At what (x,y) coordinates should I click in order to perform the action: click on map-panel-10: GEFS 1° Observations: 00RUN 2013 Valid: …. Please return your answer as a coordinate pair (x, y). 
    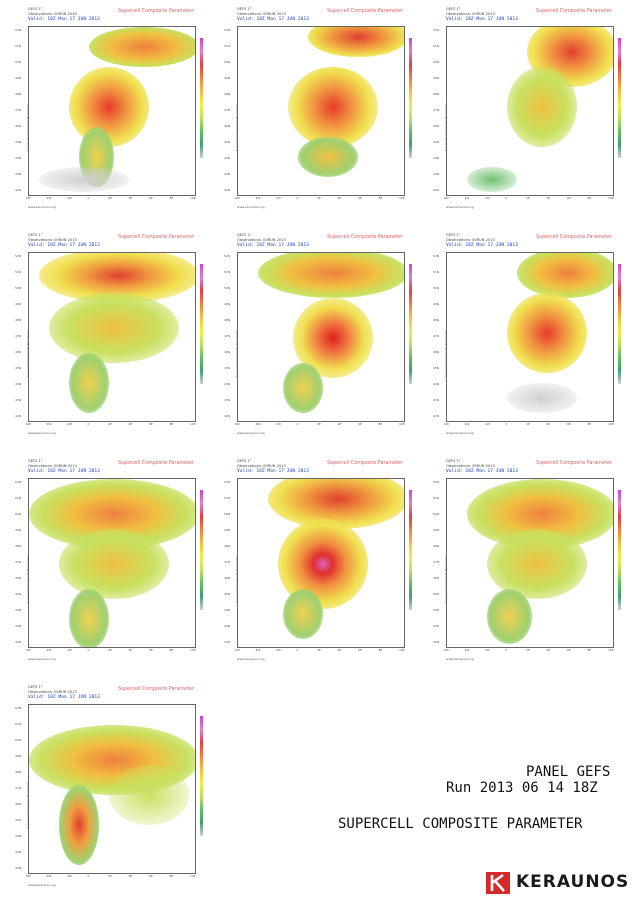
    Looking at the image, I should click on (112, 788).